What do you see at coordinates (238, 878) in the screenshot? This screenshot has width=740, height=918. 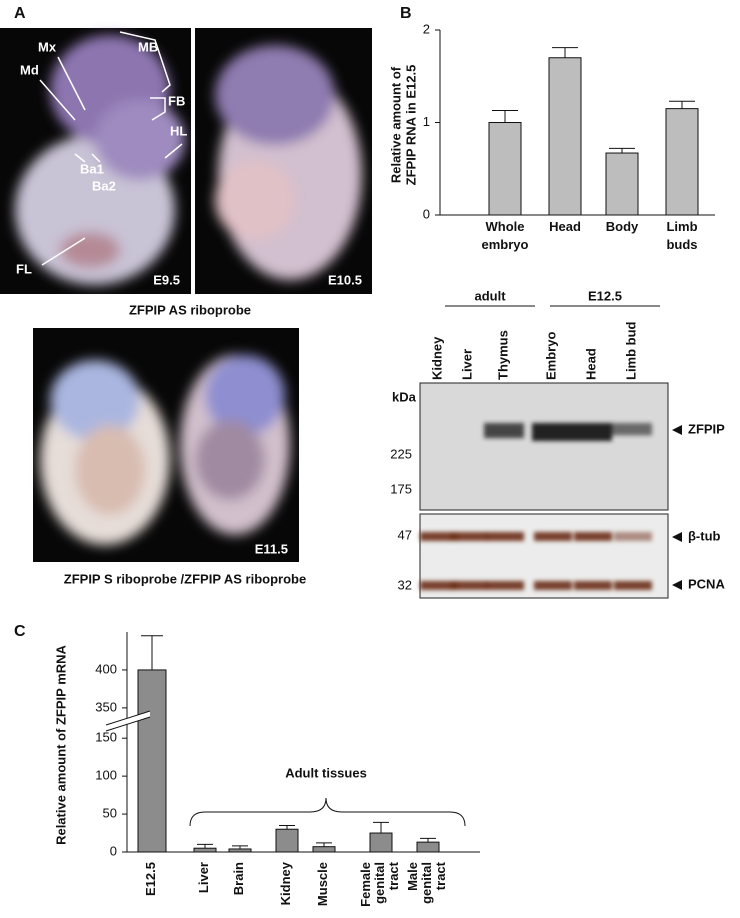 I see `x-tick-label: Brain` at bounding box center [238, 878].